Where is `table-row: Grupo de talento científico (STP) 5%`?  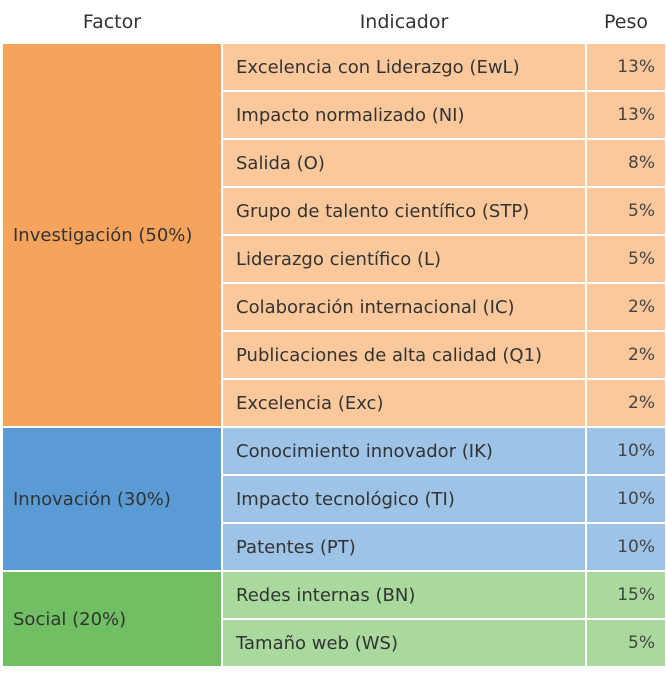
table-row: Grupo de talento científico (STP) 5% is located at coordinates (334, 211).